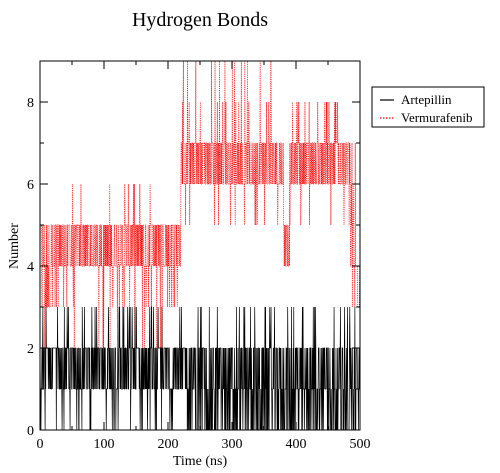 The height and width of the screenshot is (473, 500). I want to click on legend: Artepillin Vermurafenib, so click(428, 107).